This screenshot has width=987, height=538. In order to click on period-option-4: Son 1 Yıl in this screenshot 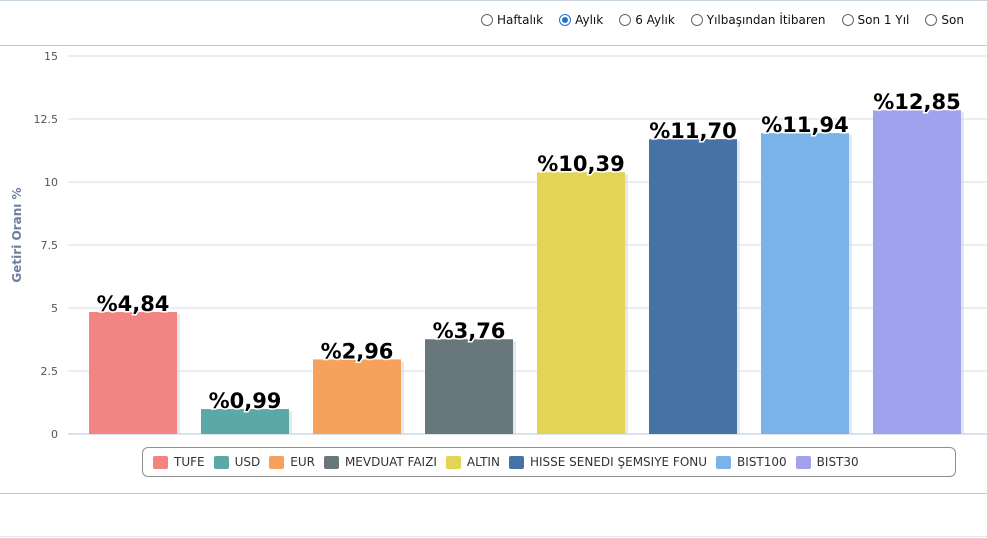, I will do `click(875, 20)`.